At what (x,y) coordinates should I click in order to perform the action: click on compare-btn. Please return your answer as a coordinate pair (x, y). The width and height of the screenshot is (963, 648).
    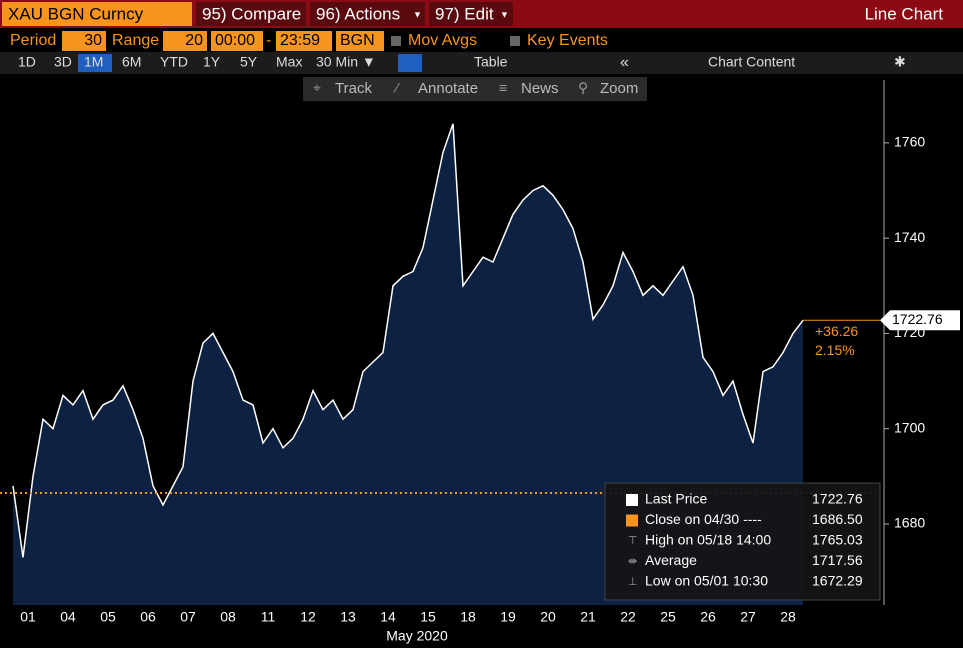
    Looking at the image, I should click on (251, 14).